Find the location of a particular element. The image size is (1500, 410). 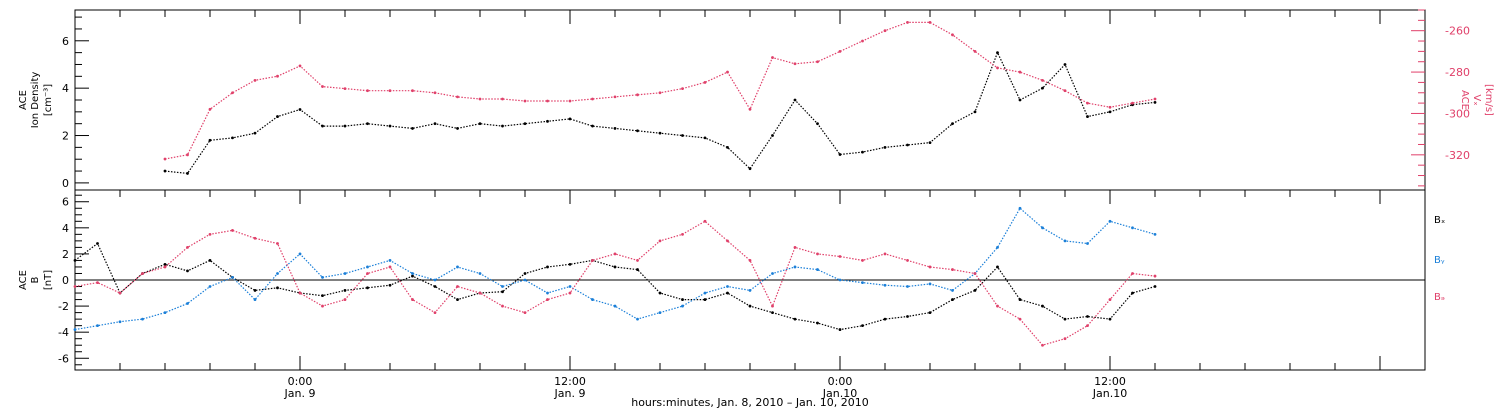

x-tick-time-label: 0:00 is located at coordinates (840, 381).